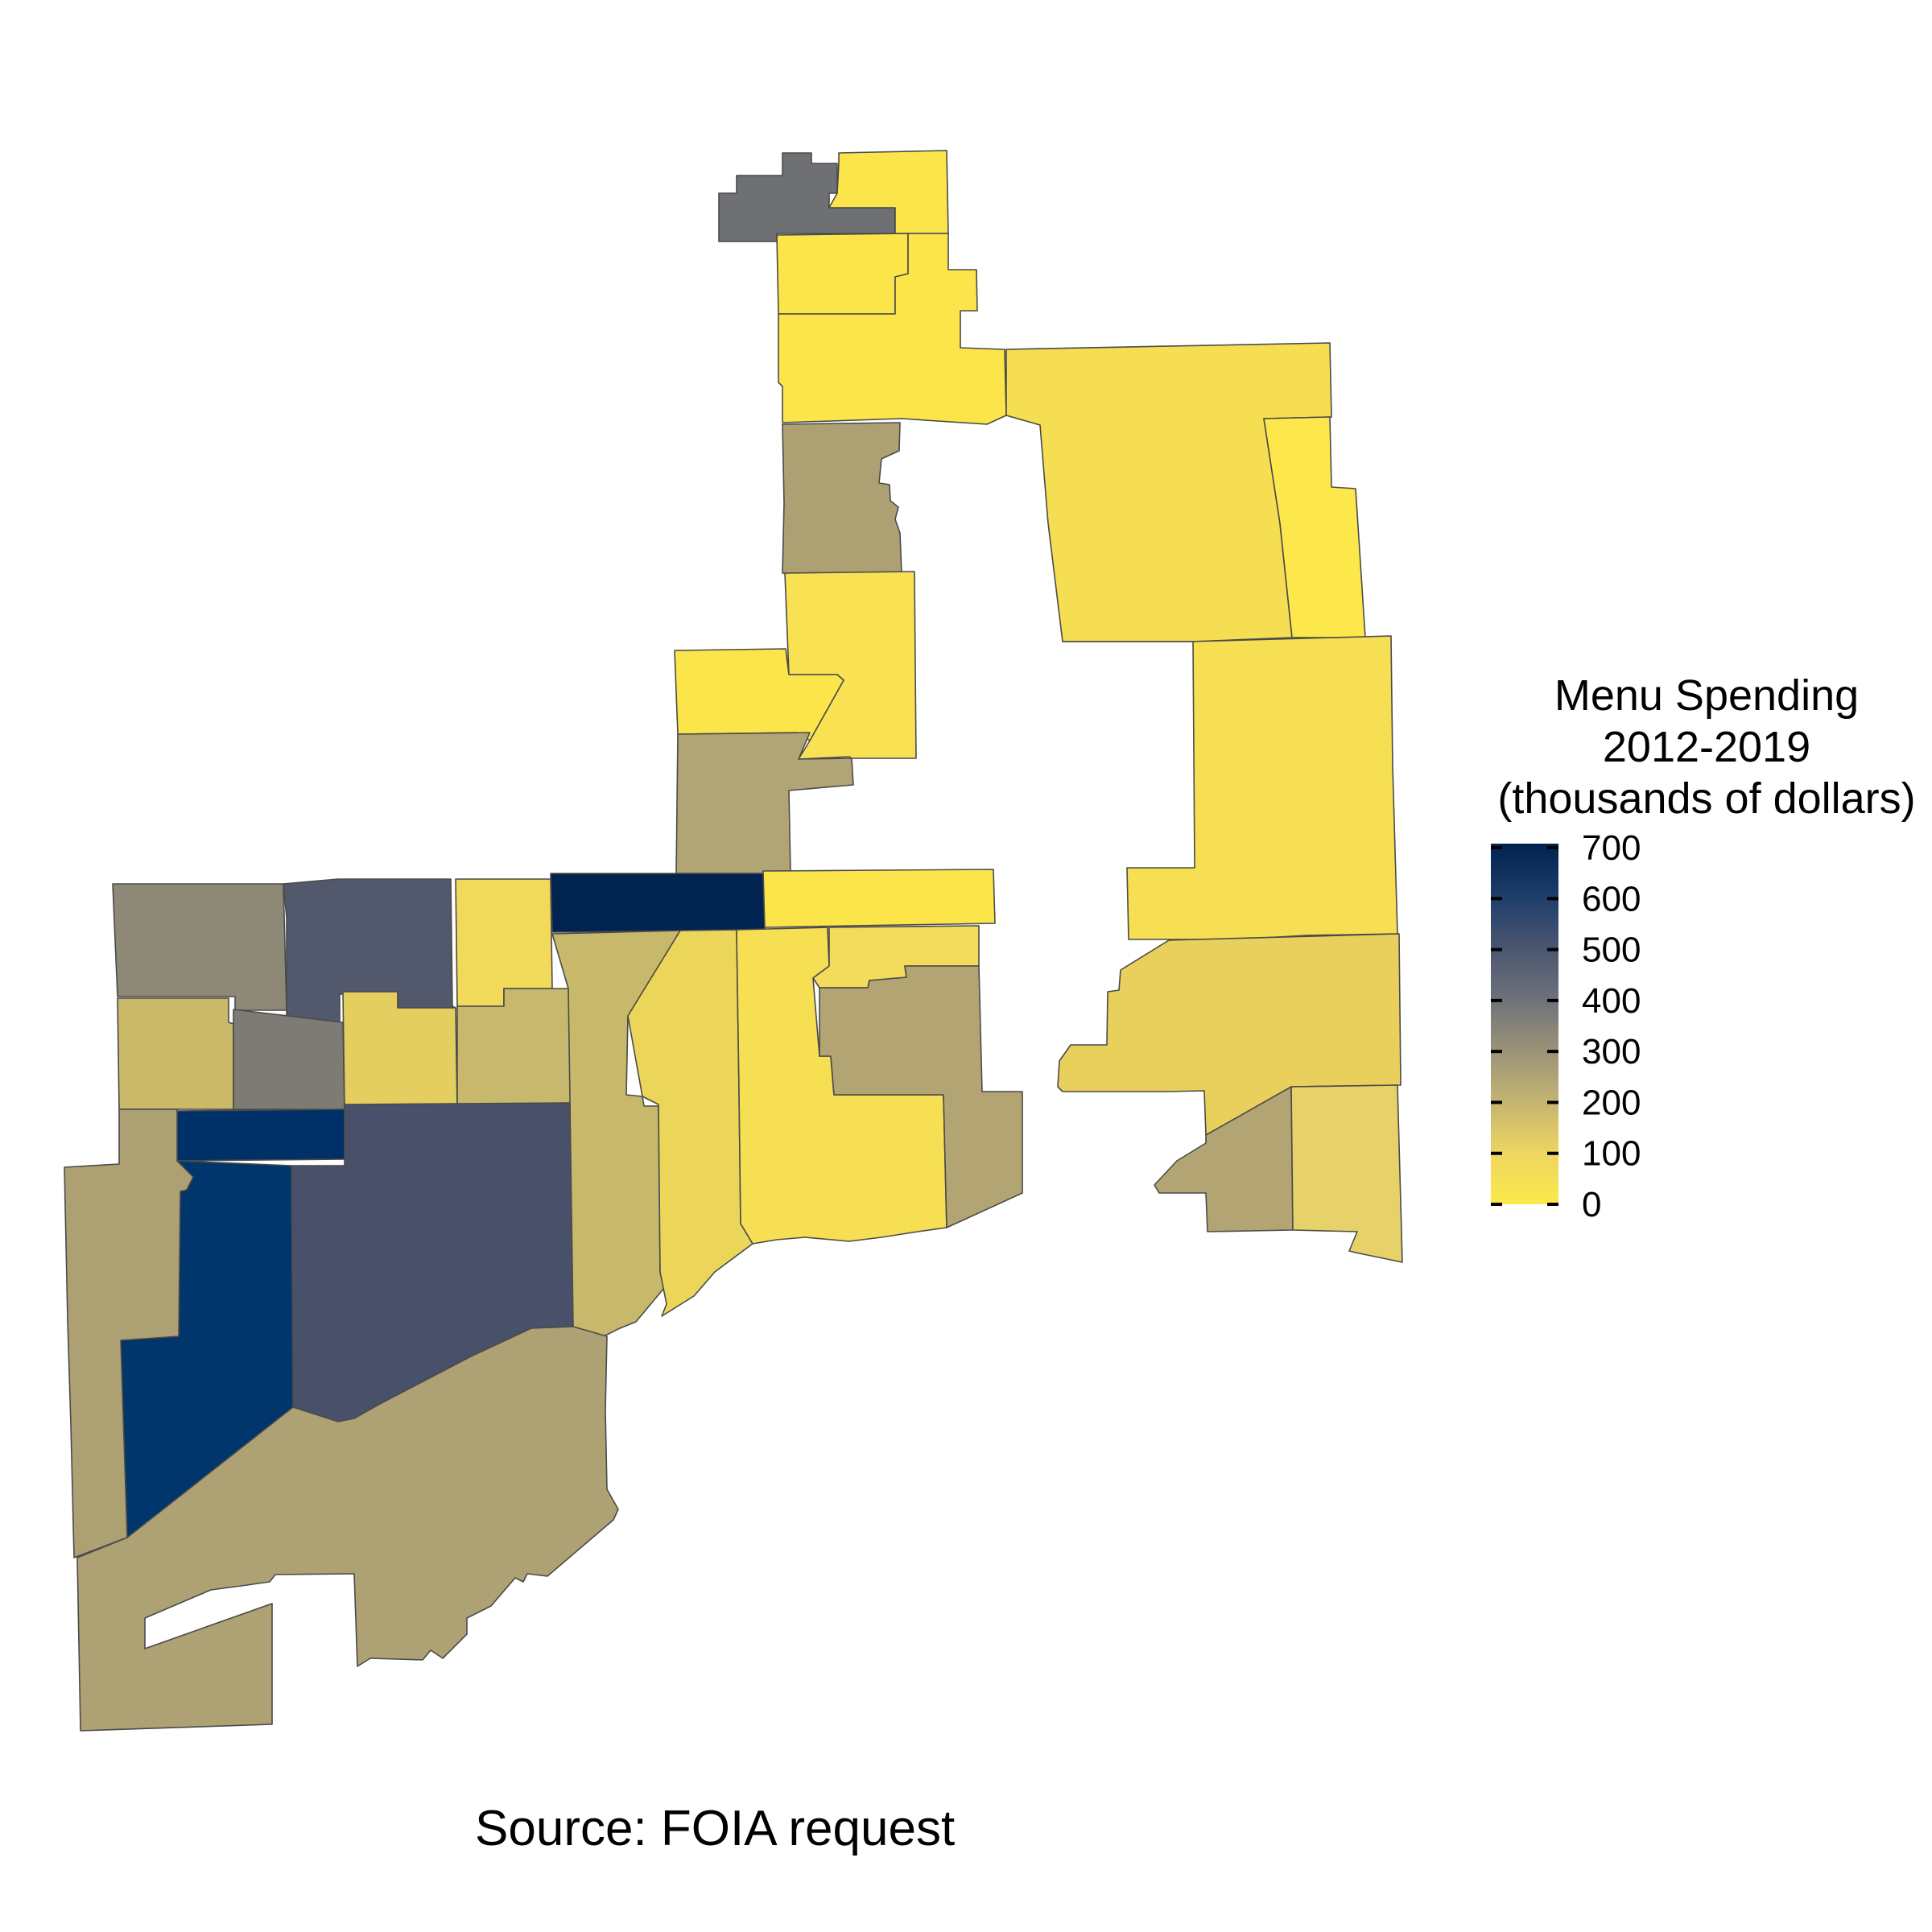 The image size is (1932, 1932). I want to click on legend-tick-label: 700, so click(1611, 848).